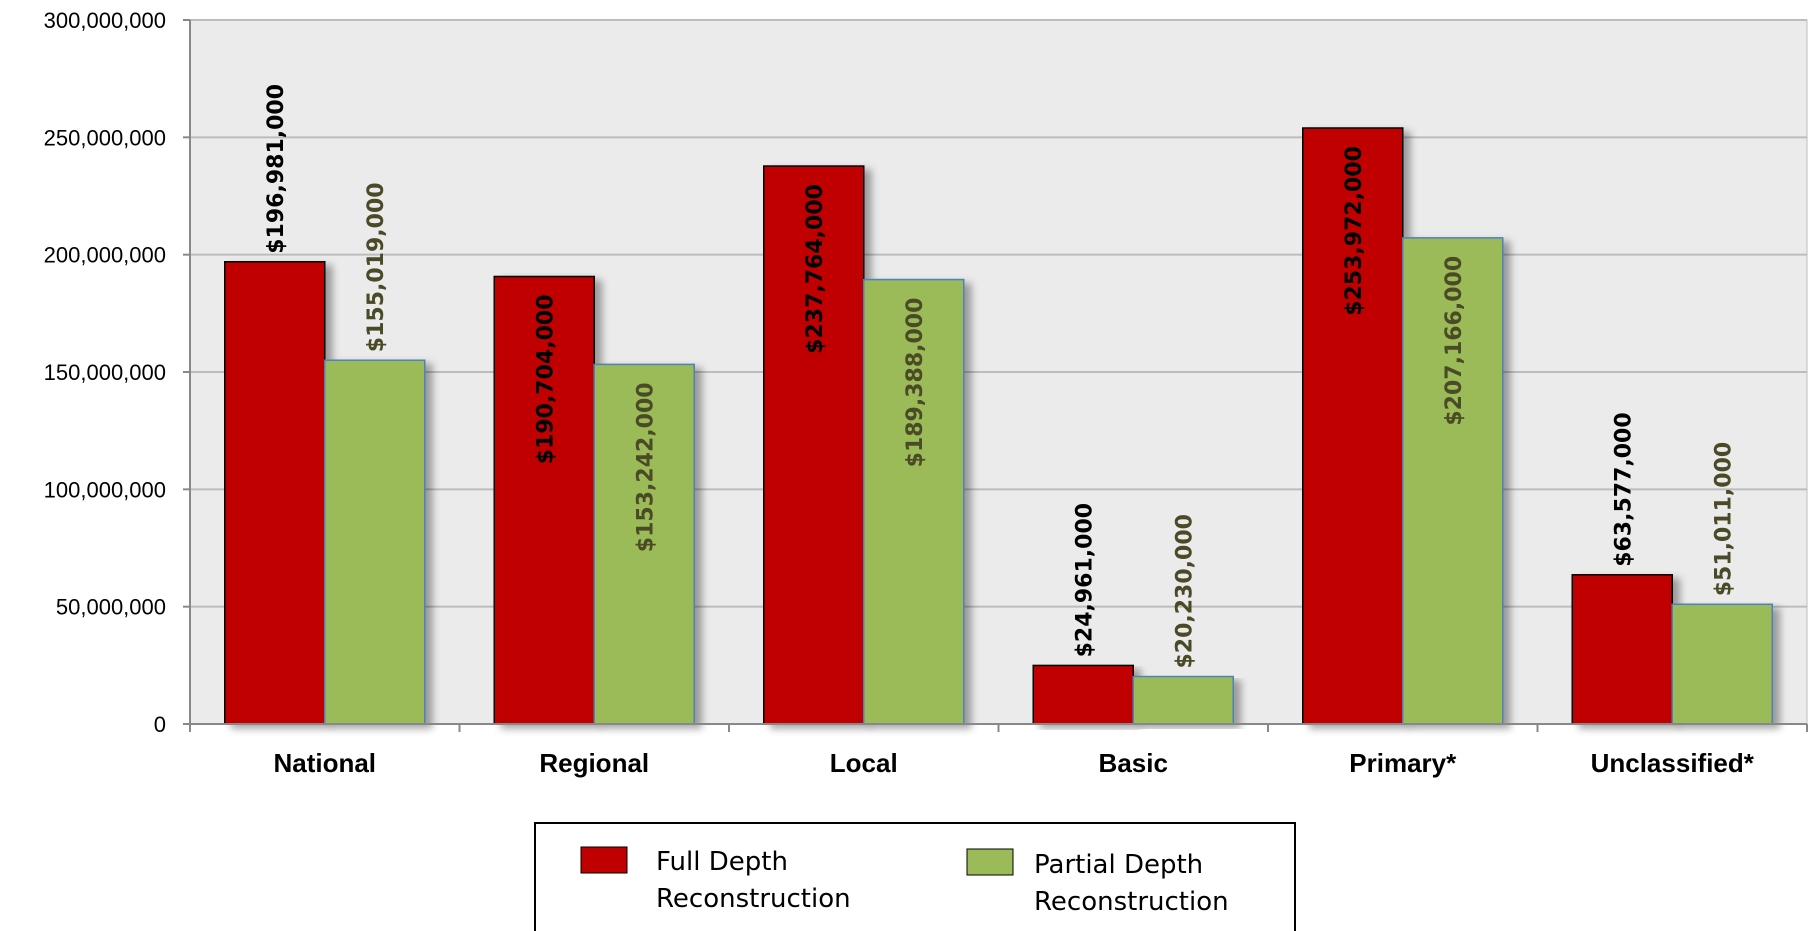  What do you see at coordinates (105, 20) in the screenshot?
I see `y-tick-label: 300,000,000` at bounding box center [105, 20].